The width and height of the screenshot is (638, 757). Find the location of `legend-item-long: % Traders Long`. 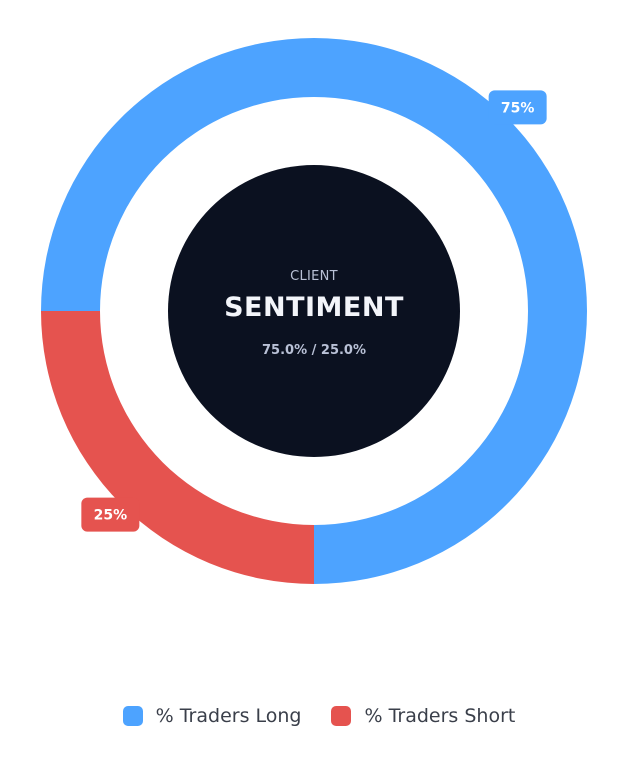

legend-item-long: % Traders Long is located at coordinates (212, 716).